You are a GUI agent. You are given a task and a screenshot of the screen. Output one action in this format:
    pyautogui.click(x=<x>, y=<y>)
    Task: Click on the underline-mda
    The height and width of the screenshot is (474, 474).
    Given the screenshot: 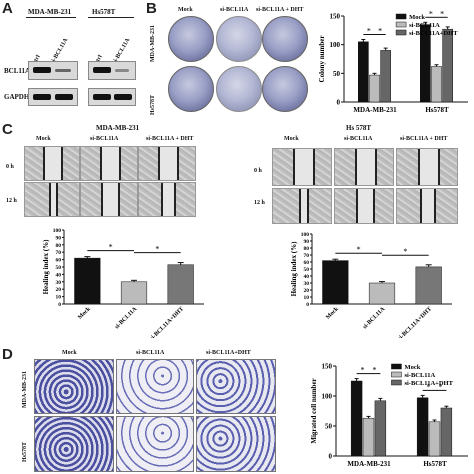 What is the action you would take?
    pyautogui.click(x=51, y=17)
    